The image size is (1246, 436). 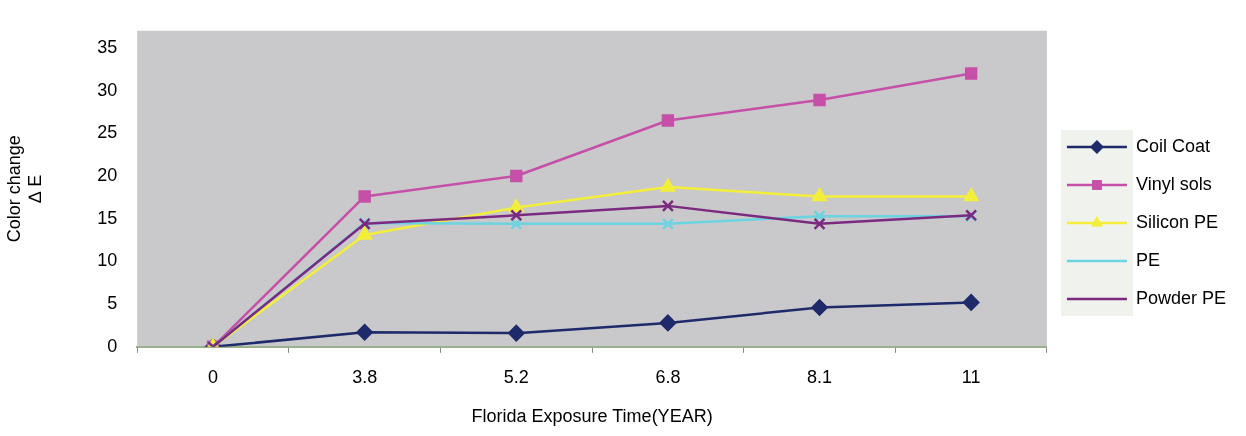 I want to click on y-tick-label: 10, so click(x=107, y=260).